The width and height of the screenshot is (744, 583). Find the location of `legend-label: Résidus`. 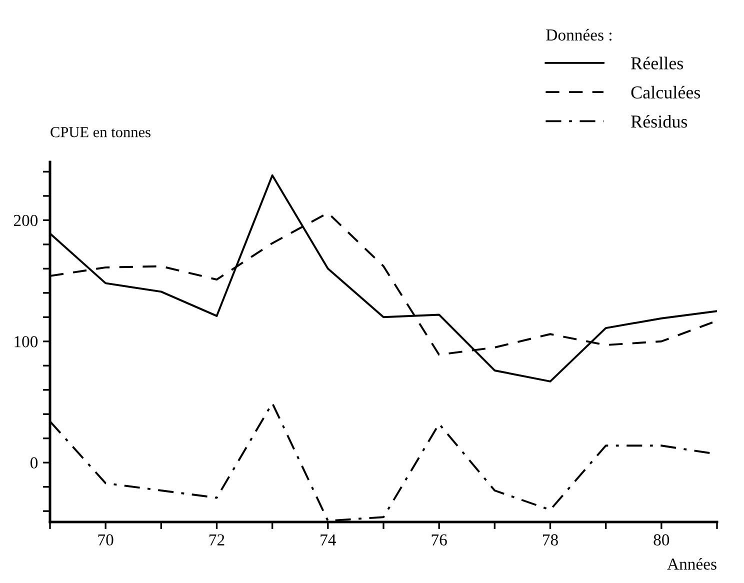

legend-label: Résidus is located at coordinates (659, 121).